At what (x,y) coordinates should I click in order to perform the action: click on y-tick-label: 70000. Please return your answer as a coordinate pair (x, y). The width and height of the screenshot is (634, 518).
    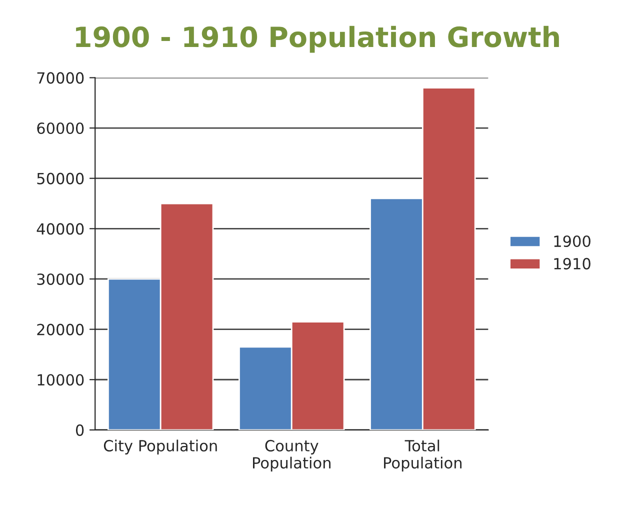
    Looking at the image, I should click on (60, 78).